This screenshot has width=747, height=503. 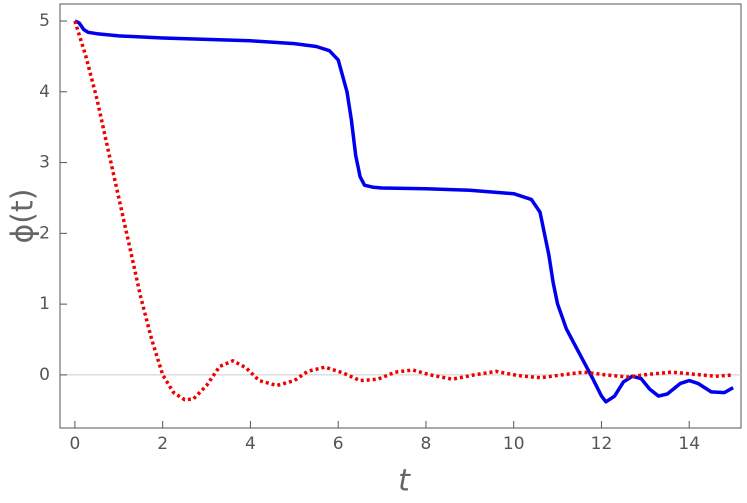 I want to click on y-tick-label: 3, so click(x=44, y=163).